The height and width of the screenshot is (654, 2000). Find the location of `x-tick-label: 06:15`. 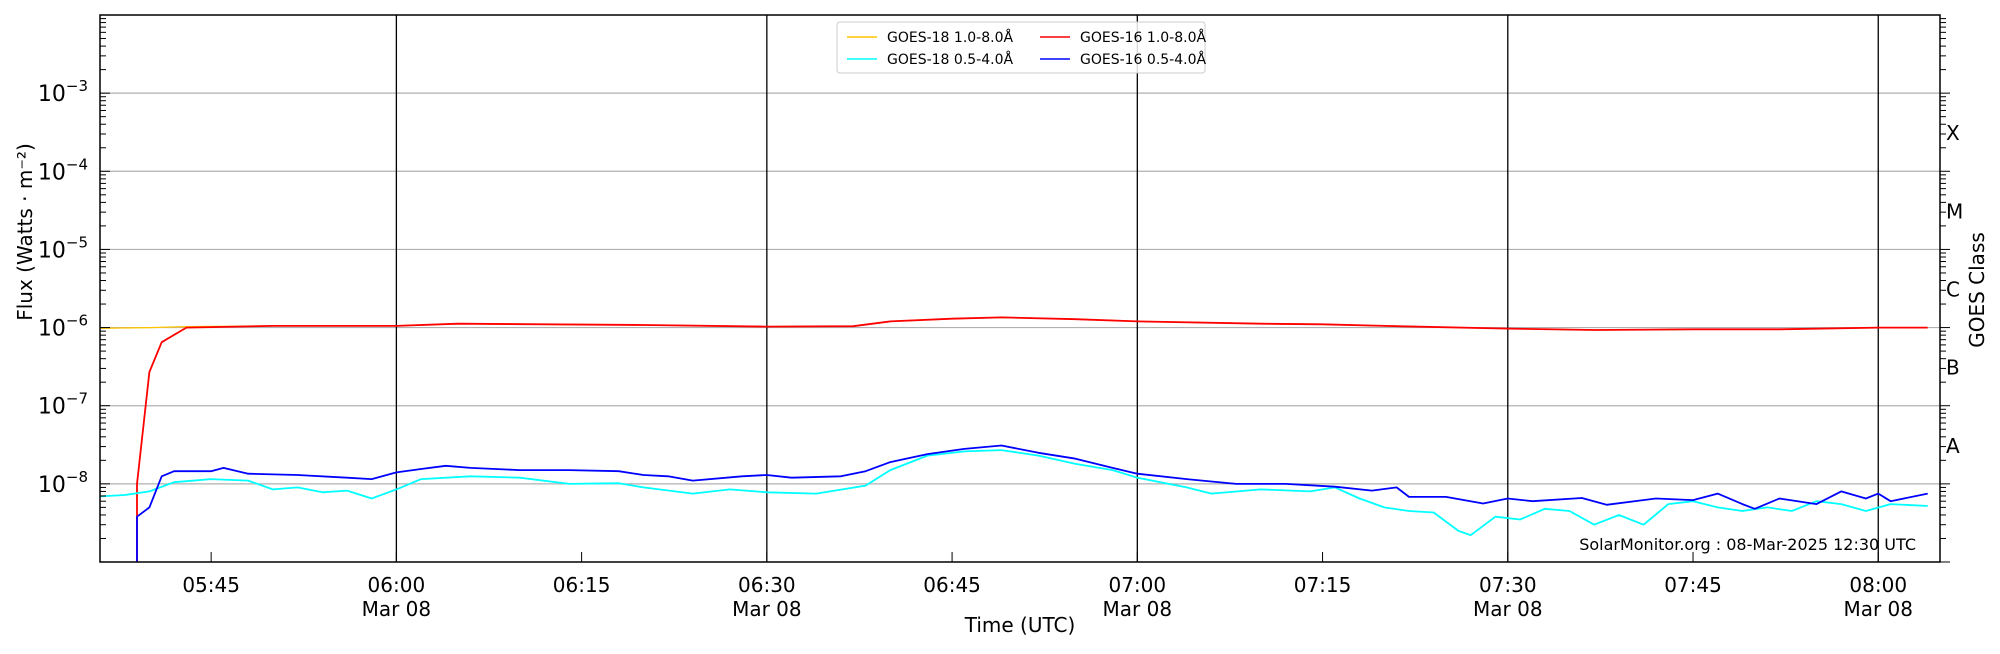

x-tick-label: 06:15 is located at coordinates (582, 585).